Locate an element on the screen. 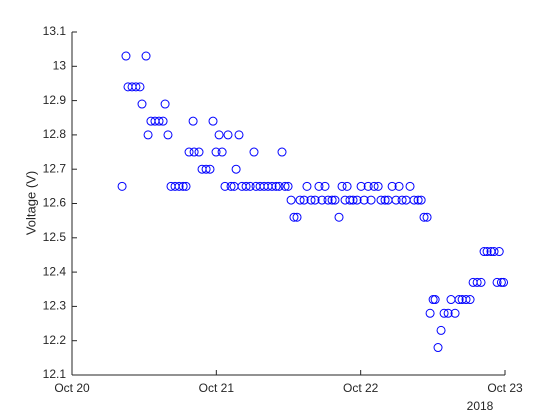 Image resolution: width=560 pixels, height=420 pixels. year-label: 2018 is located at coordinates (480, 406).